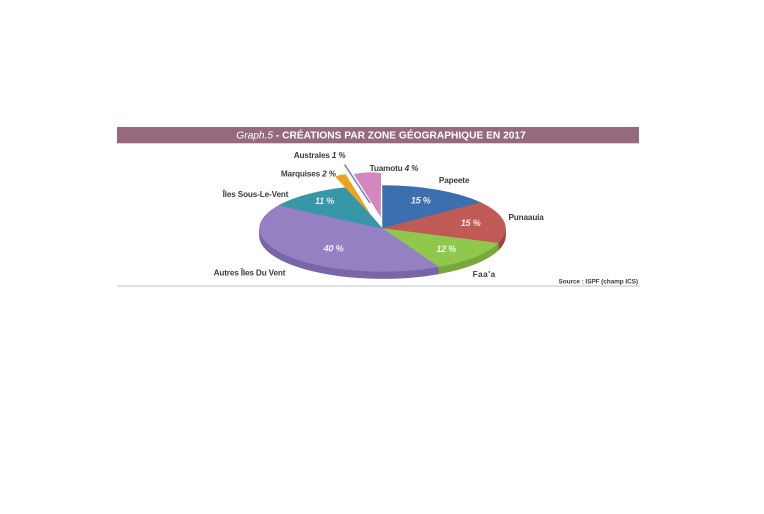 This screenshot has width=764, height=514. Describe the element at coordinates (599, 281) in the screenshot. I see `svg-text: Source : ISPF (champ ICS)` at that location.